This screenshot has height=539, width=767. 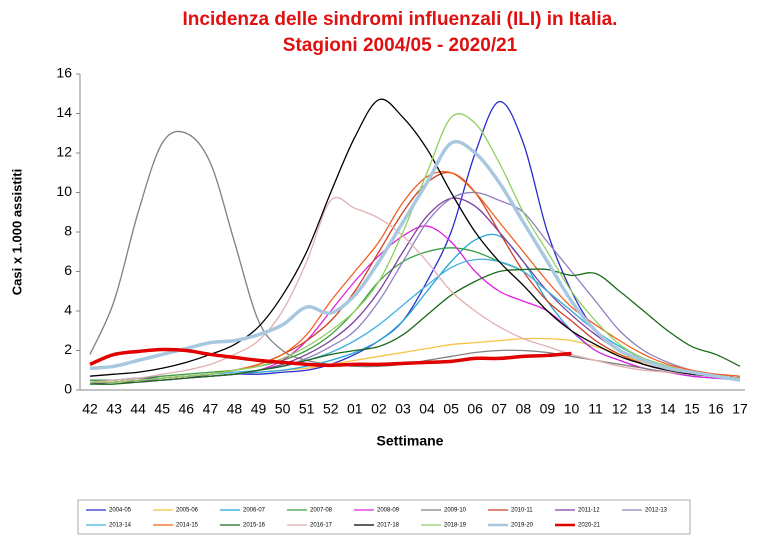 I want to click on legend-label: 2015-16, so click(x=254, y=526).